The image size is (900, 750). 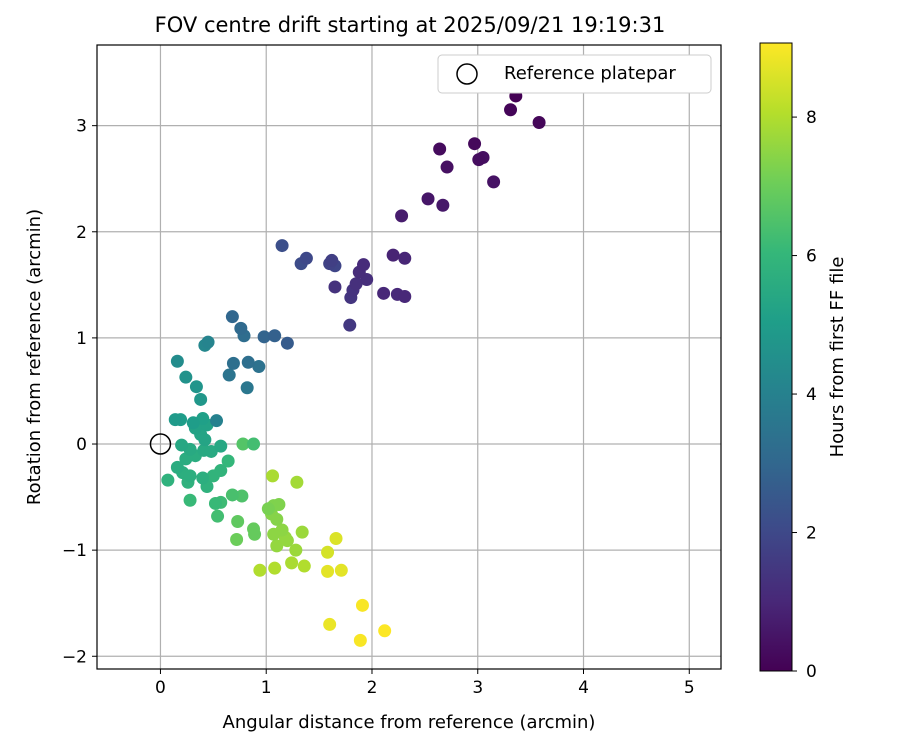 What do you see at coordinates (811, 534) in the screenshot?
I see `colorbar-tick-label: 2` at bounding box center [811, 534].